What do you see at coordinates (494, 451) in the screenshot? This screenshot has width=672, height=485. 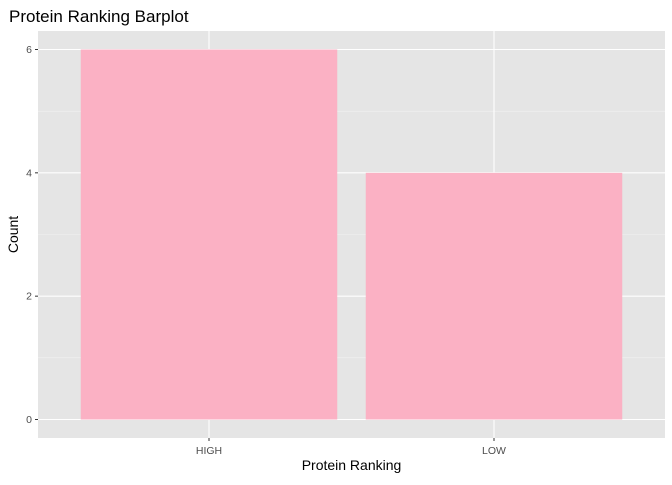 I see `x-tick-label: LOW` at bounding box center [494, 451].